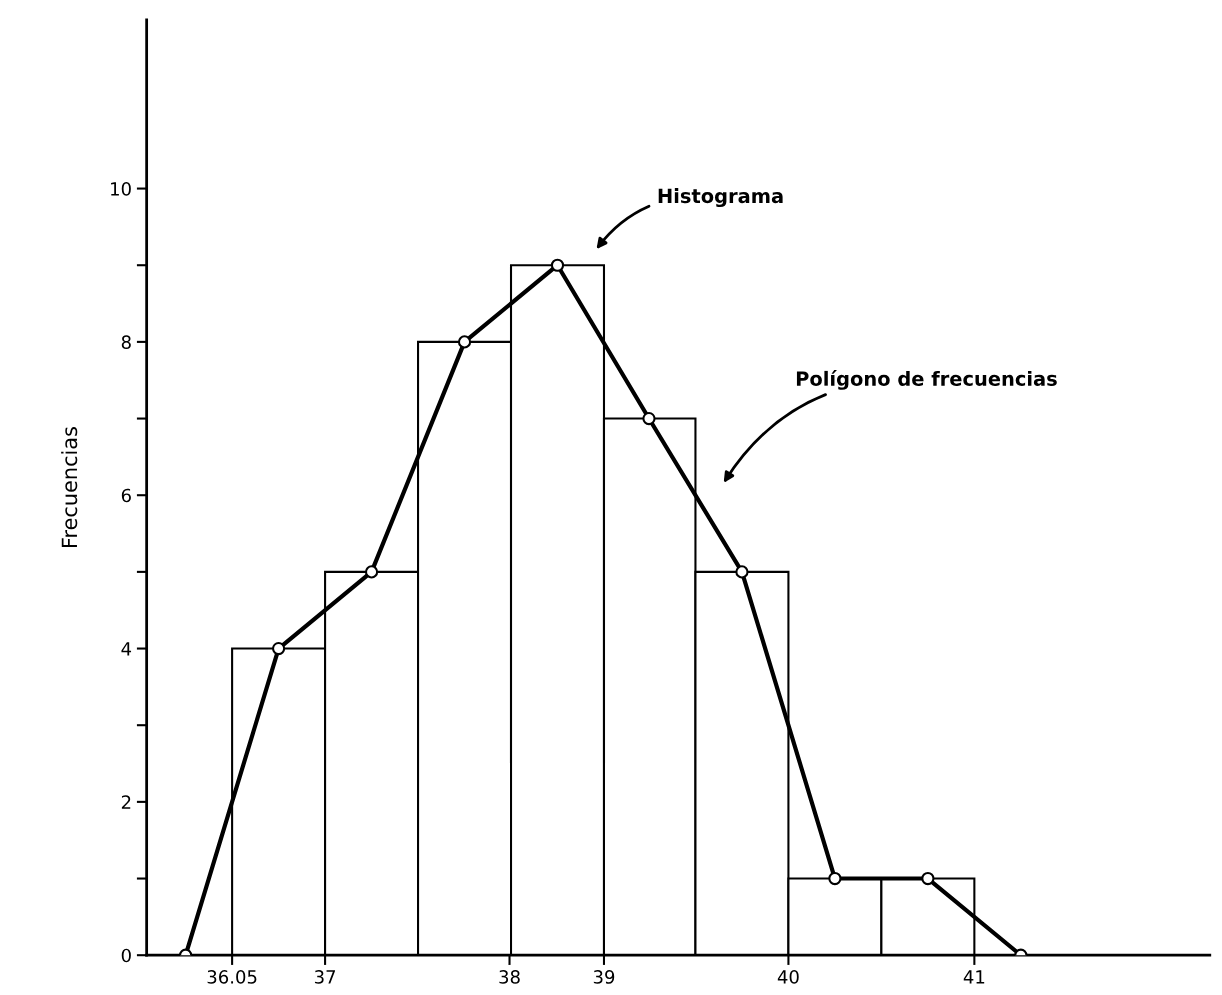 This screenshot has height=995, width=1222. Describe the element at coordinates (126, 955) in the screenshot. I see `y-tick-label: 0` at that location.